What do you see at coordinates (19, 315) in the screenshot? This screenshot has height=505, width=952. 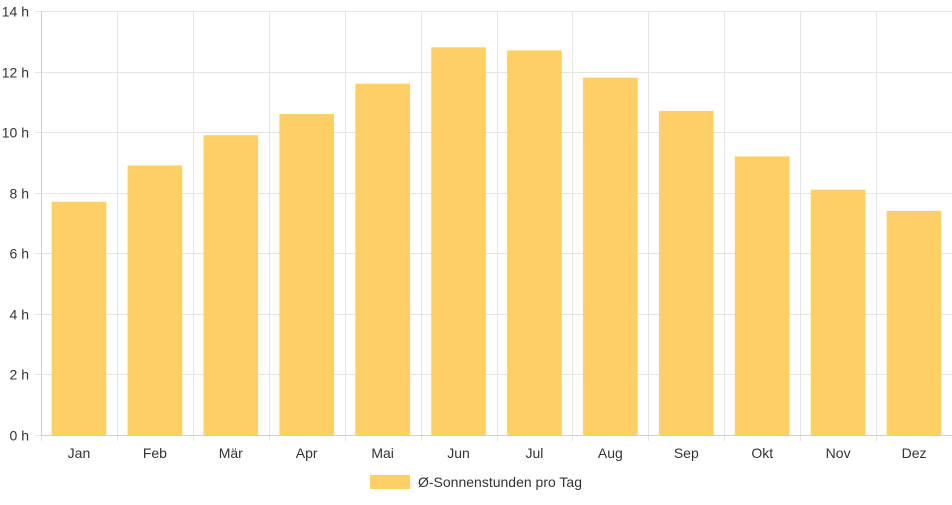 I see `y-tick-label: 4 h` at bounding box center [19, 315].